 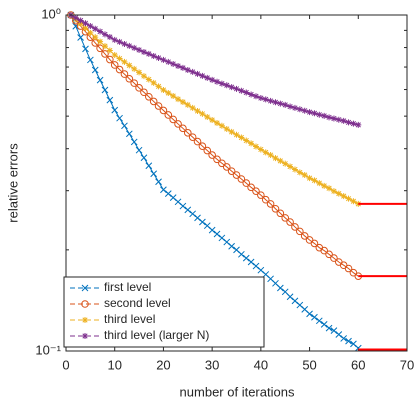 I want to click on legend-label: second level, so click(x=137, y=303).